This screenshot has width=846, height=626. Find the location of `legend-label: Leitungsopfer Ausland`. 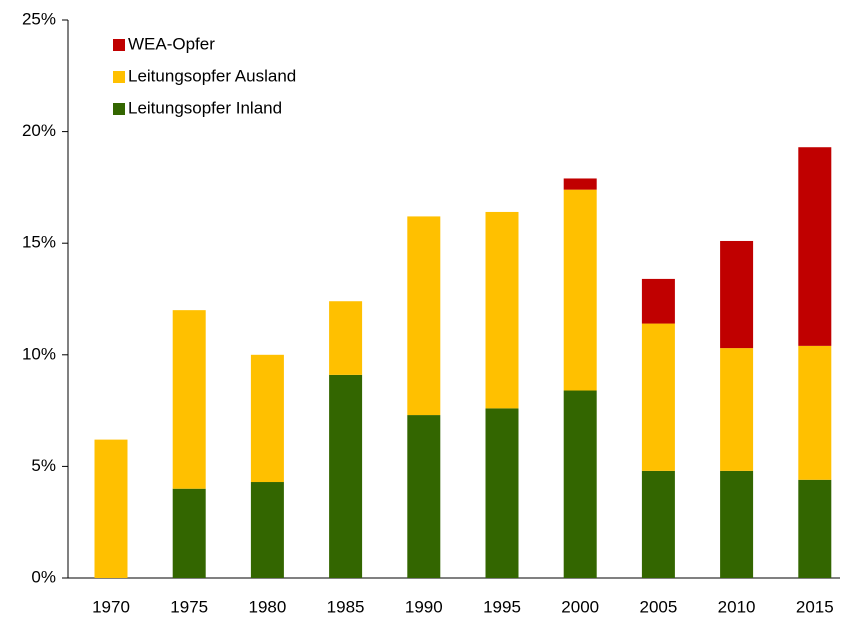

legend-label: Leitungsopfer Ausland is located at coordinates (212, 75).